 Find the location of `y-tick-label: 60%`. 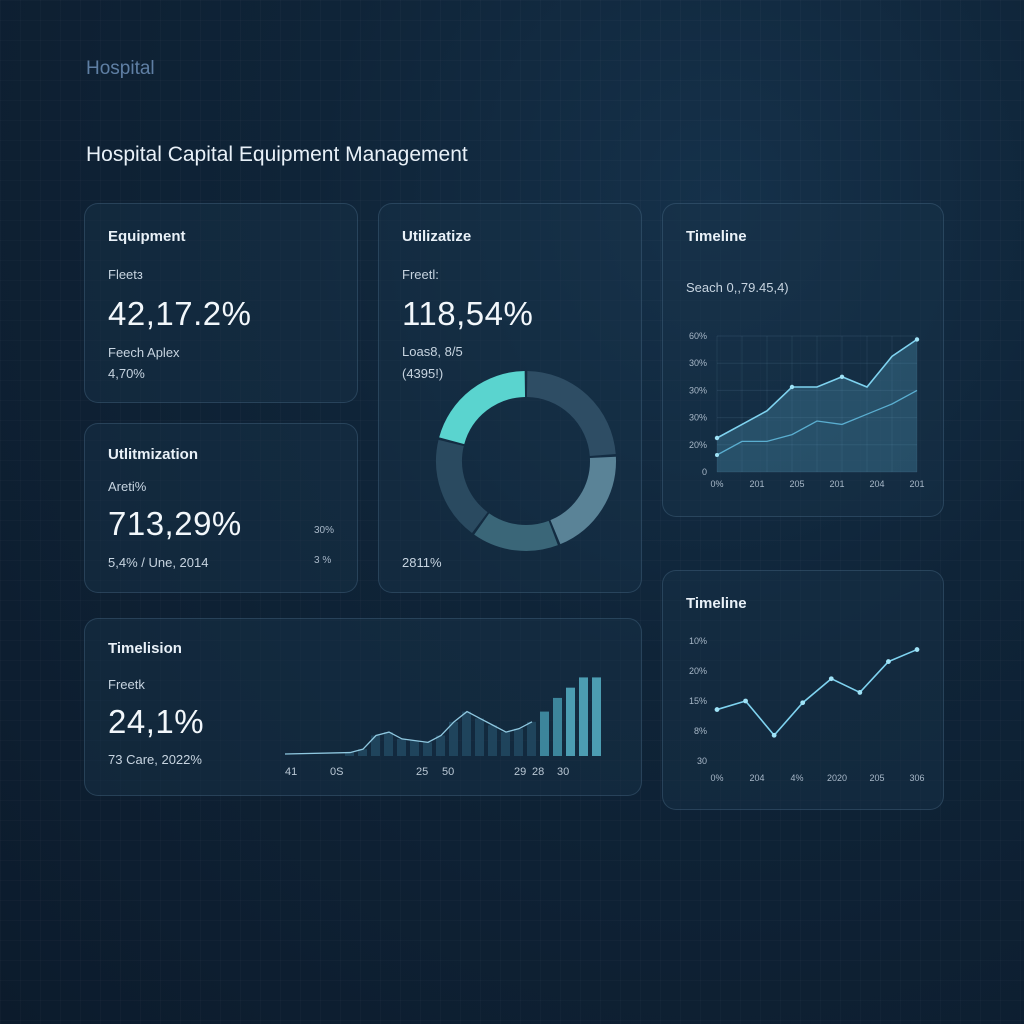

y-tick-label: 60% is located at coordinates (698, 336).